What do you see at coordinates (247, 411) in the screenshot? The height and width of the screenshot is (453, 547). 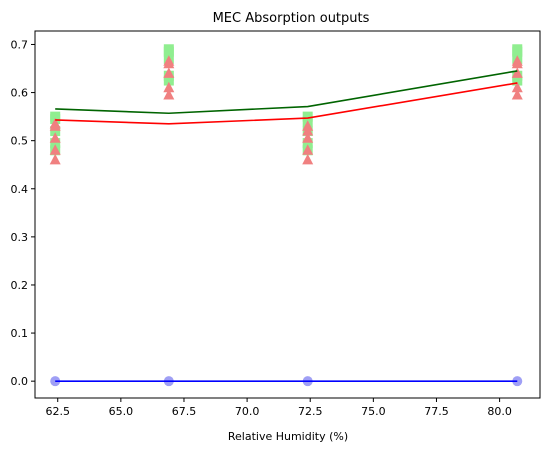 I see `x-tick-label-3: 70.0` at bounding box center [247, 411].